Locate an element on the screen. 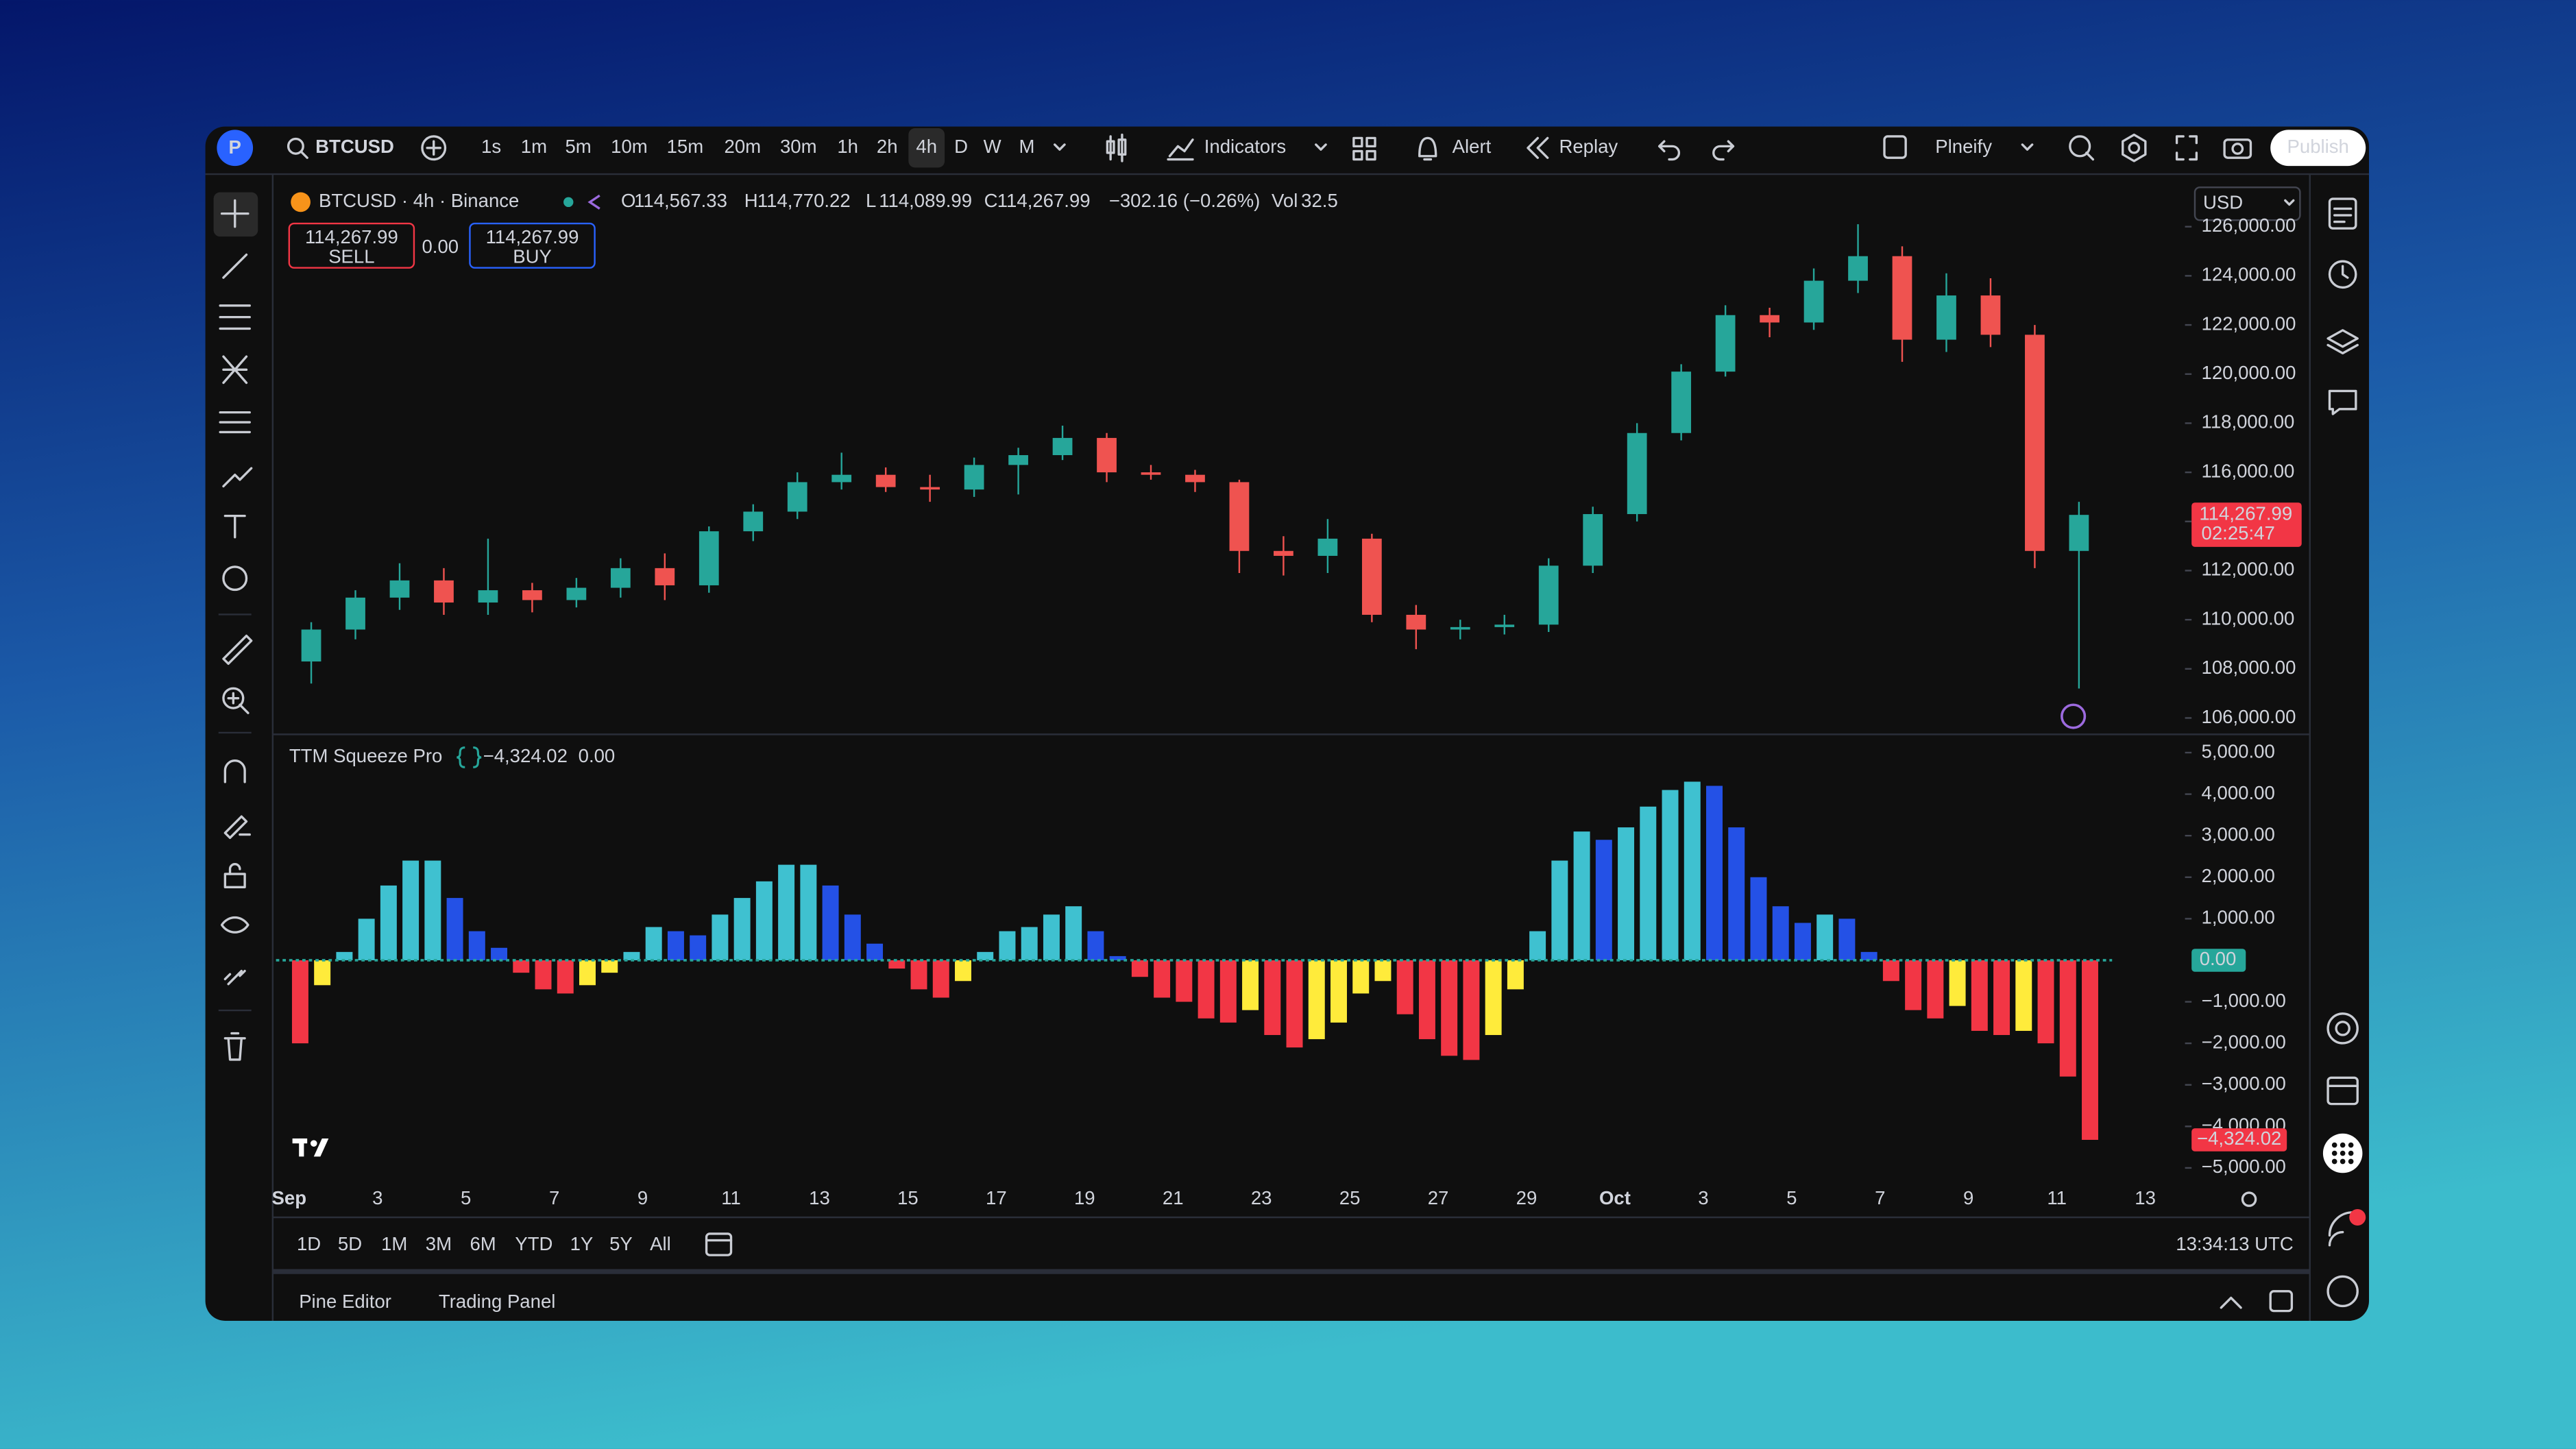 This screenshot has width=2576, height=1449. sell-button is located at coordinates (351, 245).